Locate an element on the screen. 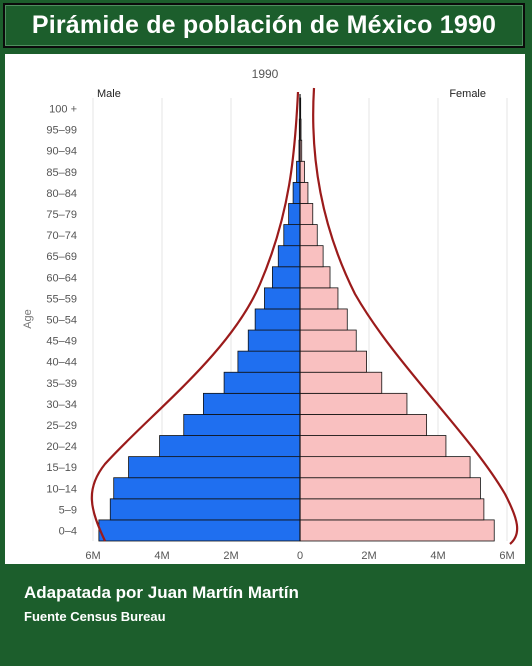 The width and height of the screenshot is (532, 666). tick-label-x-1: 4M is located at coordinates (161, 556).